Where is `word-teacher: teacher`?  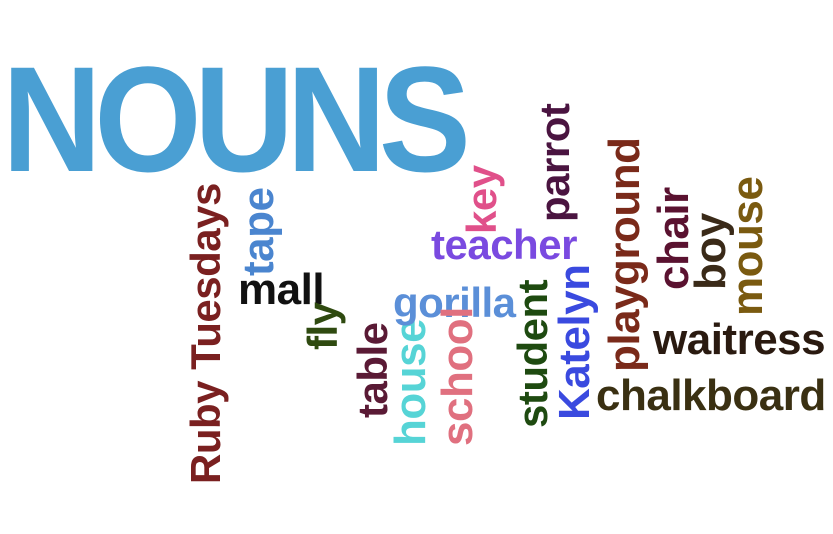 word-teacher: teacher is located at coordinates (504, 244).